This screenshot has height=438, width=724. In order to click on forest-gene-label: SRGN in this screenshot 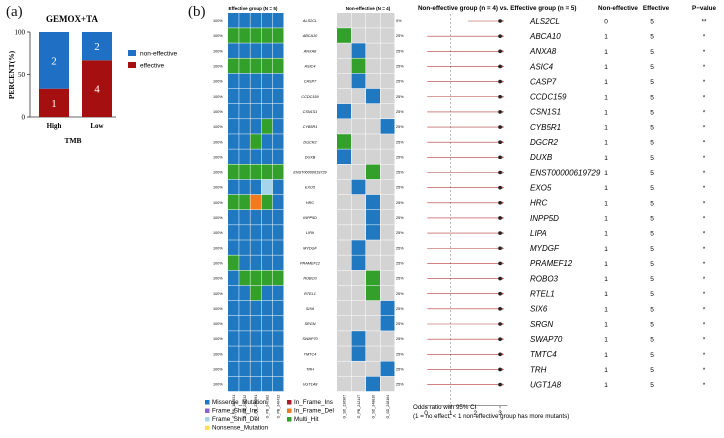, I will do `click(541, 324)`.